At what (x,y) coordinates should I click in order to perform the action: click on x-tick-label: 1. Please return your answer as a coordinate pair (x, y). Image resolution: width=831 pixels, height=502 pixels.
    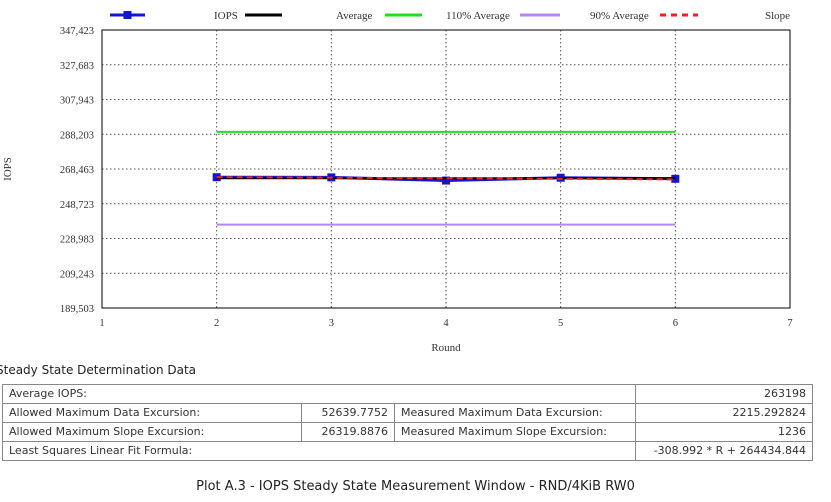
    Looking at the image, I should click on (101, 323).